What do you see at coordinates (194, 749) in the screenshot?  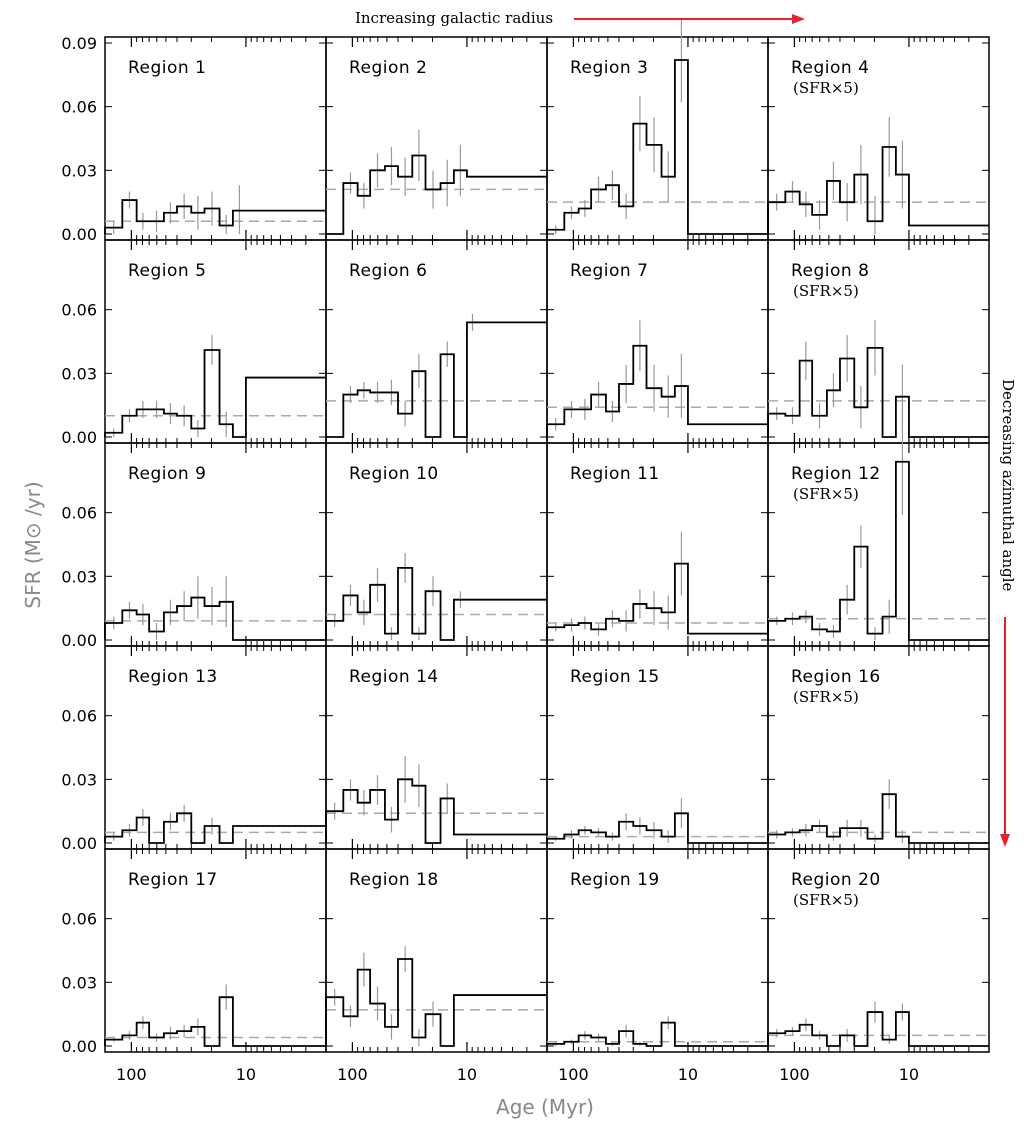 I see `panel-13: 0.00 0.03 0.06 Region 13` at bounding box center [194, 749].